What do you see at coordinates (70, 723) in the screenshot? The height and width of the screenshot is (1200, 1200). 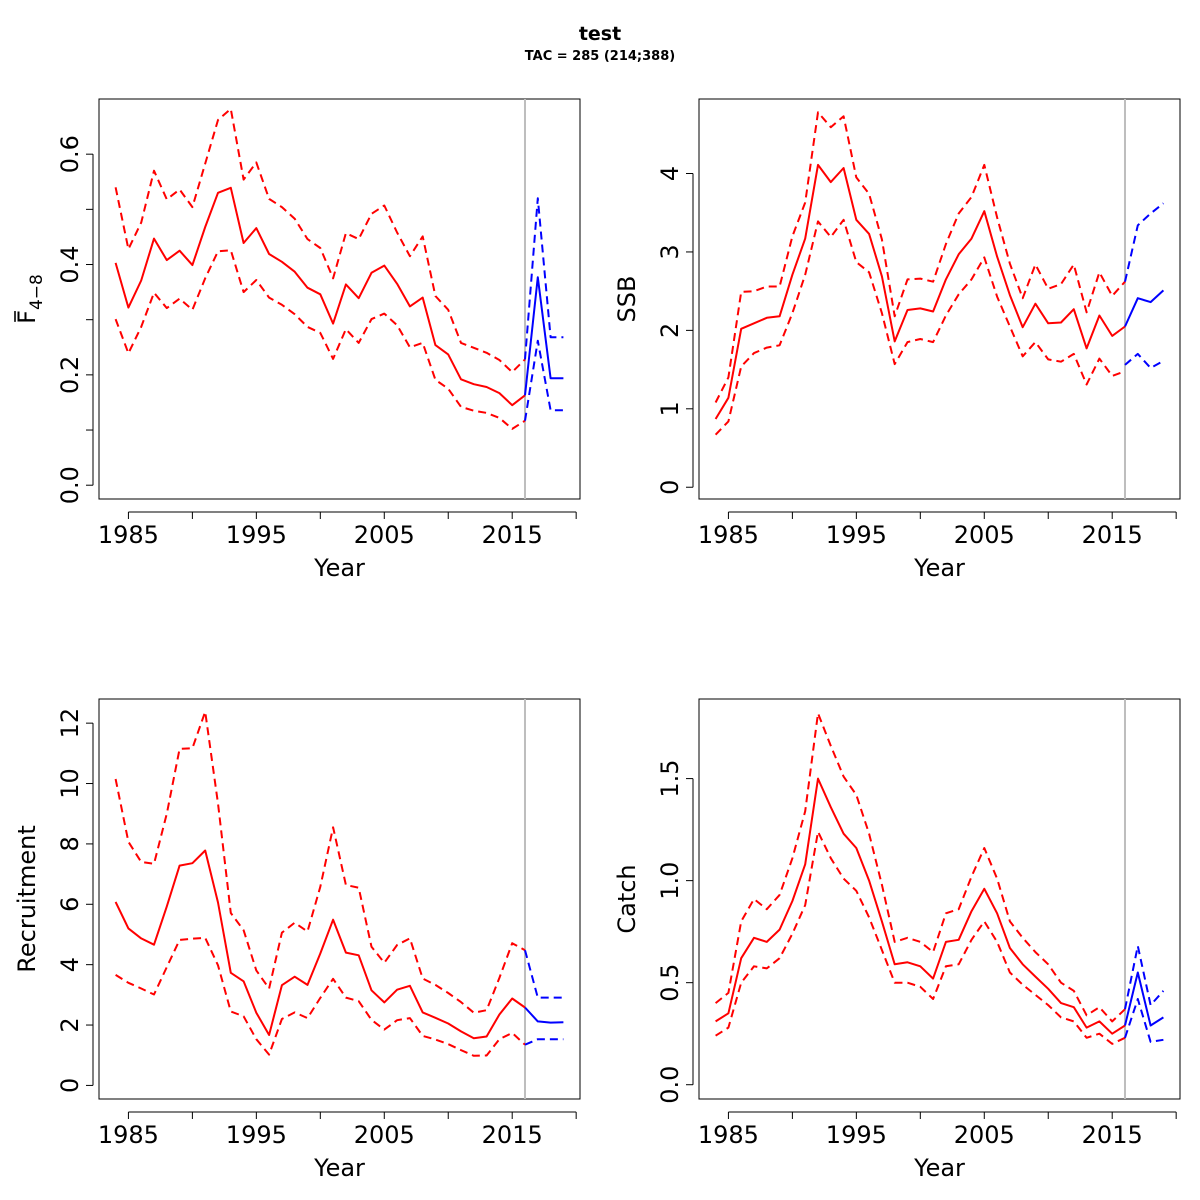 I see `y-tick-label: 12` at bounding box center [70, 723].